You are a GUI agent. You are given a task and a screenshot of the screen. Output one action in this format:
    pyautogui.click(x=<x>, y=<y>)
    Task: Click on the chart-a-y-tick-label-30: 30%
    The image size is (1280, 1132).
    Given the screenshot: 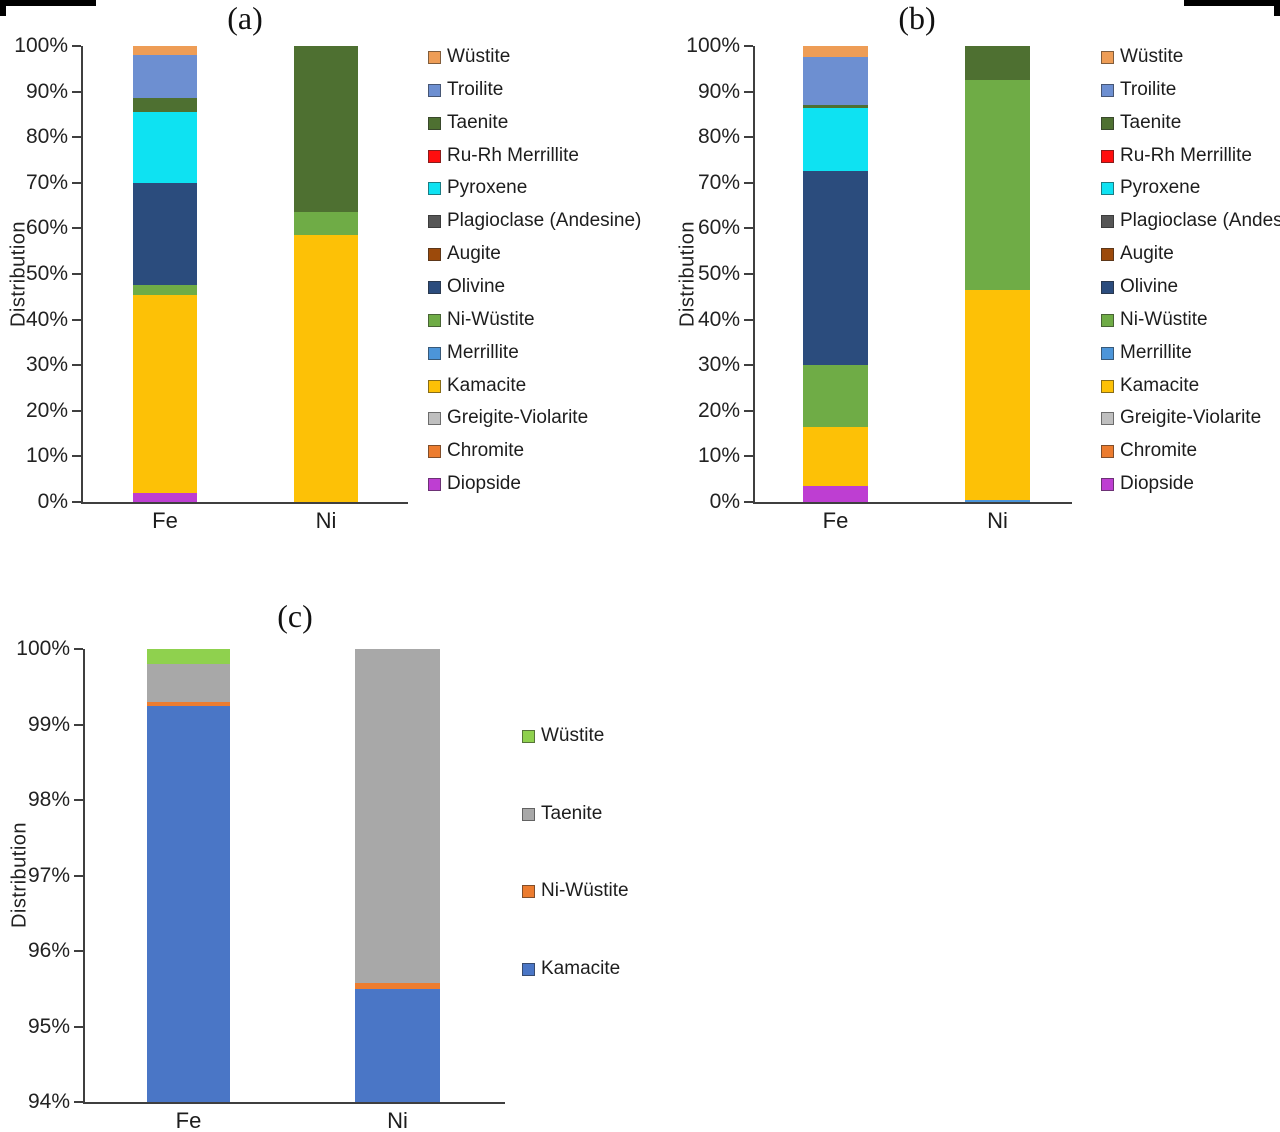 What is the action you would take?
    pyautogui.click(x=46, y=365)
    